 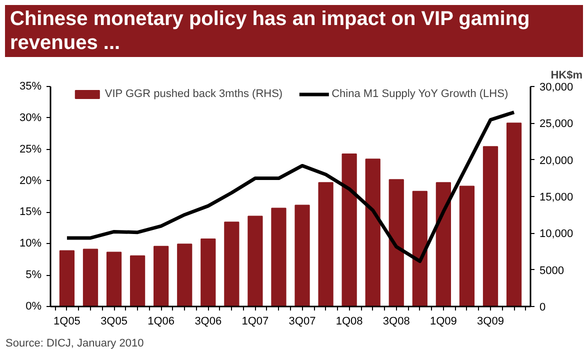 What do you see at coordinates (30, 149) in the screenshot?
I see `y-tick-label: 25%` at bounding box center [30, 149].